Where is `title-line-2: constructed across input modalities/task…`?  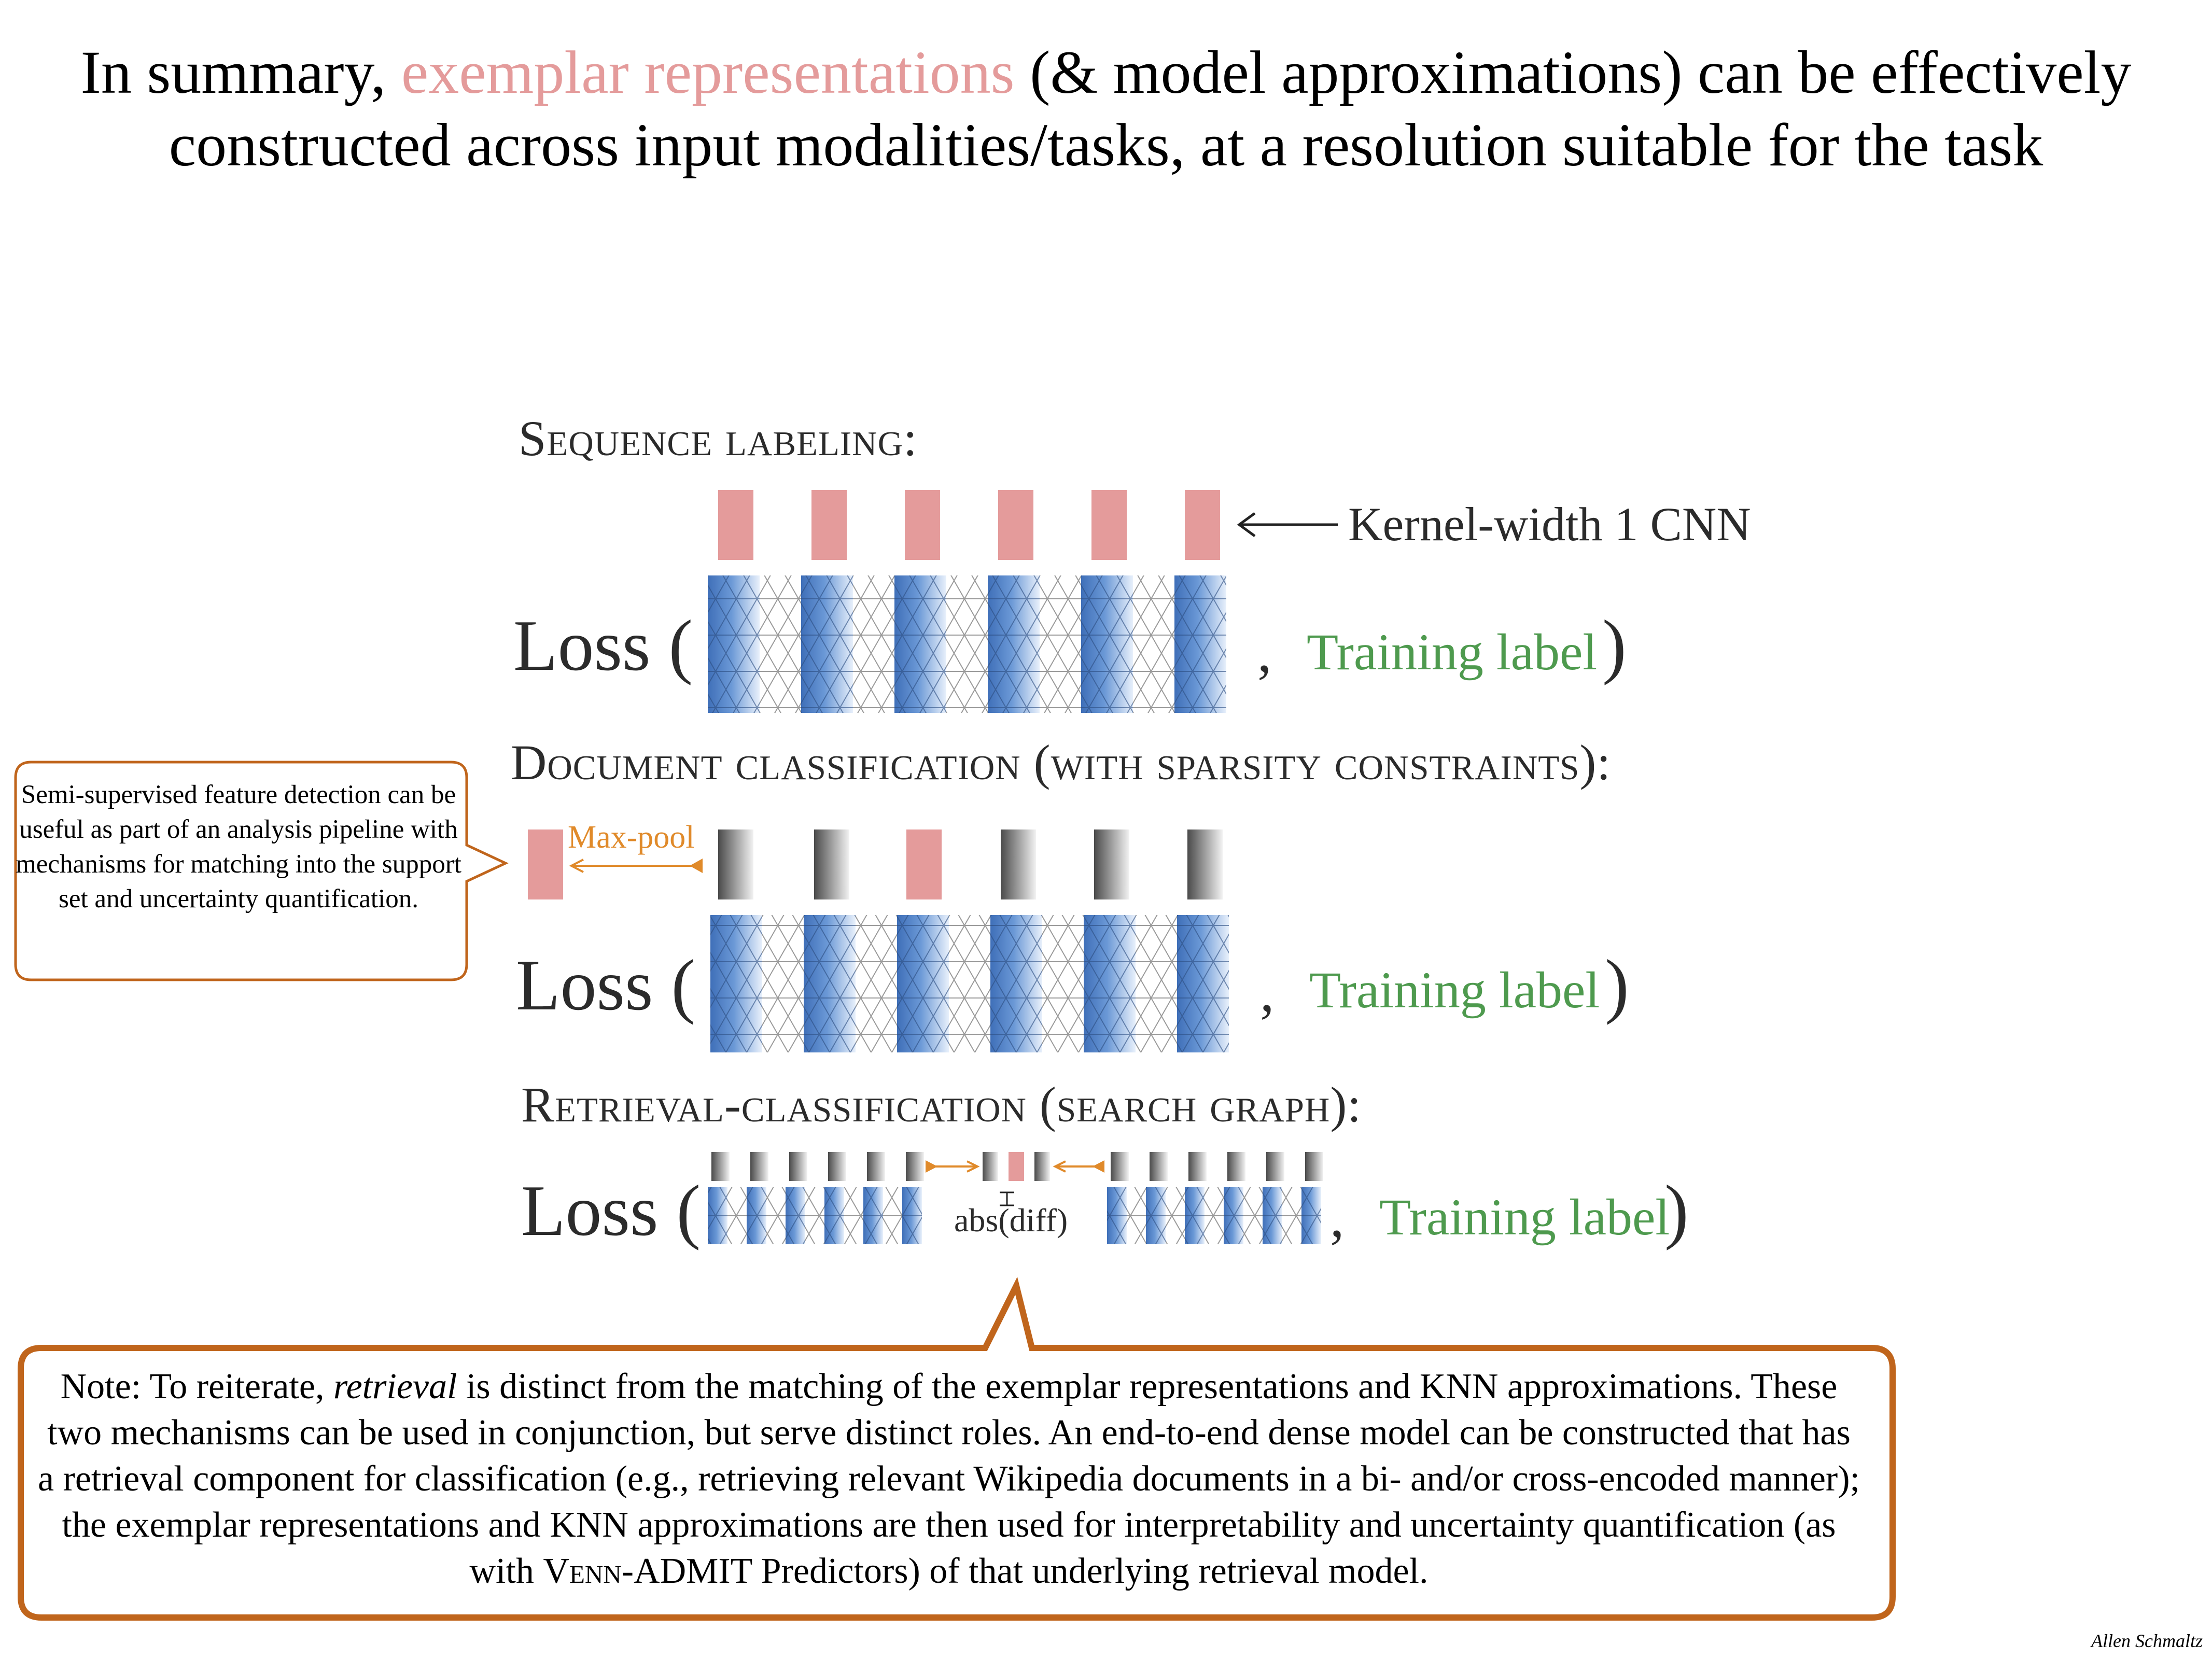 title-line-2: constructed across input modalities/task… is located at coordinates (1106, 145).